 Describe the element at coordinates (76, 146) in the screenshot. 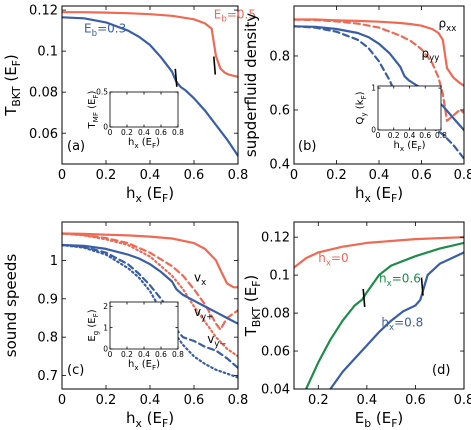

I see `panel-label: (a)` at that location.